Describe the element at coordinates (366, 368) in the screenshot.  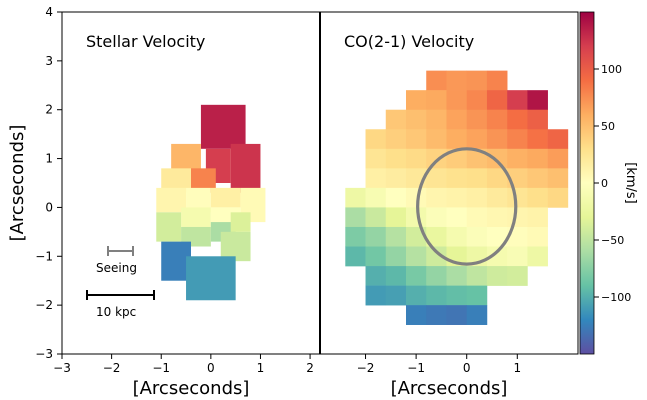
I see `right-x-tick-label: −2` at that location.